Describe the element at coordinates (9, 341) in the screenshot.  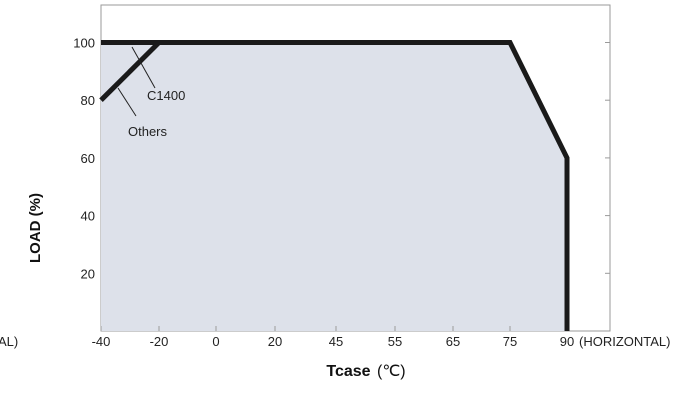
I see `x-axis-suffix-left: AL)` at that location.